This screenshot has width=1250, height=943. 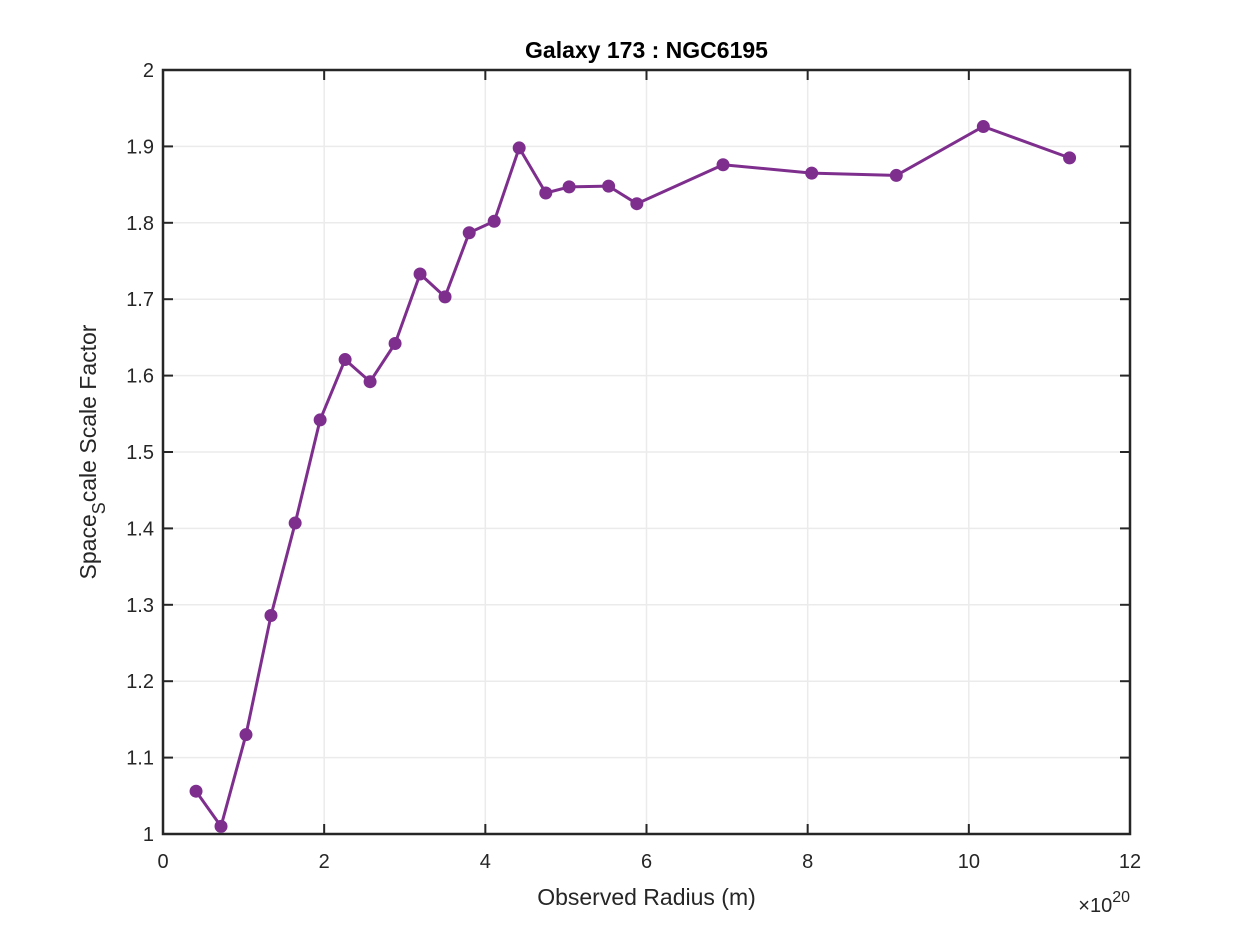 I want to click on y-tick-label: 1.3, so click(x=140, y=606).